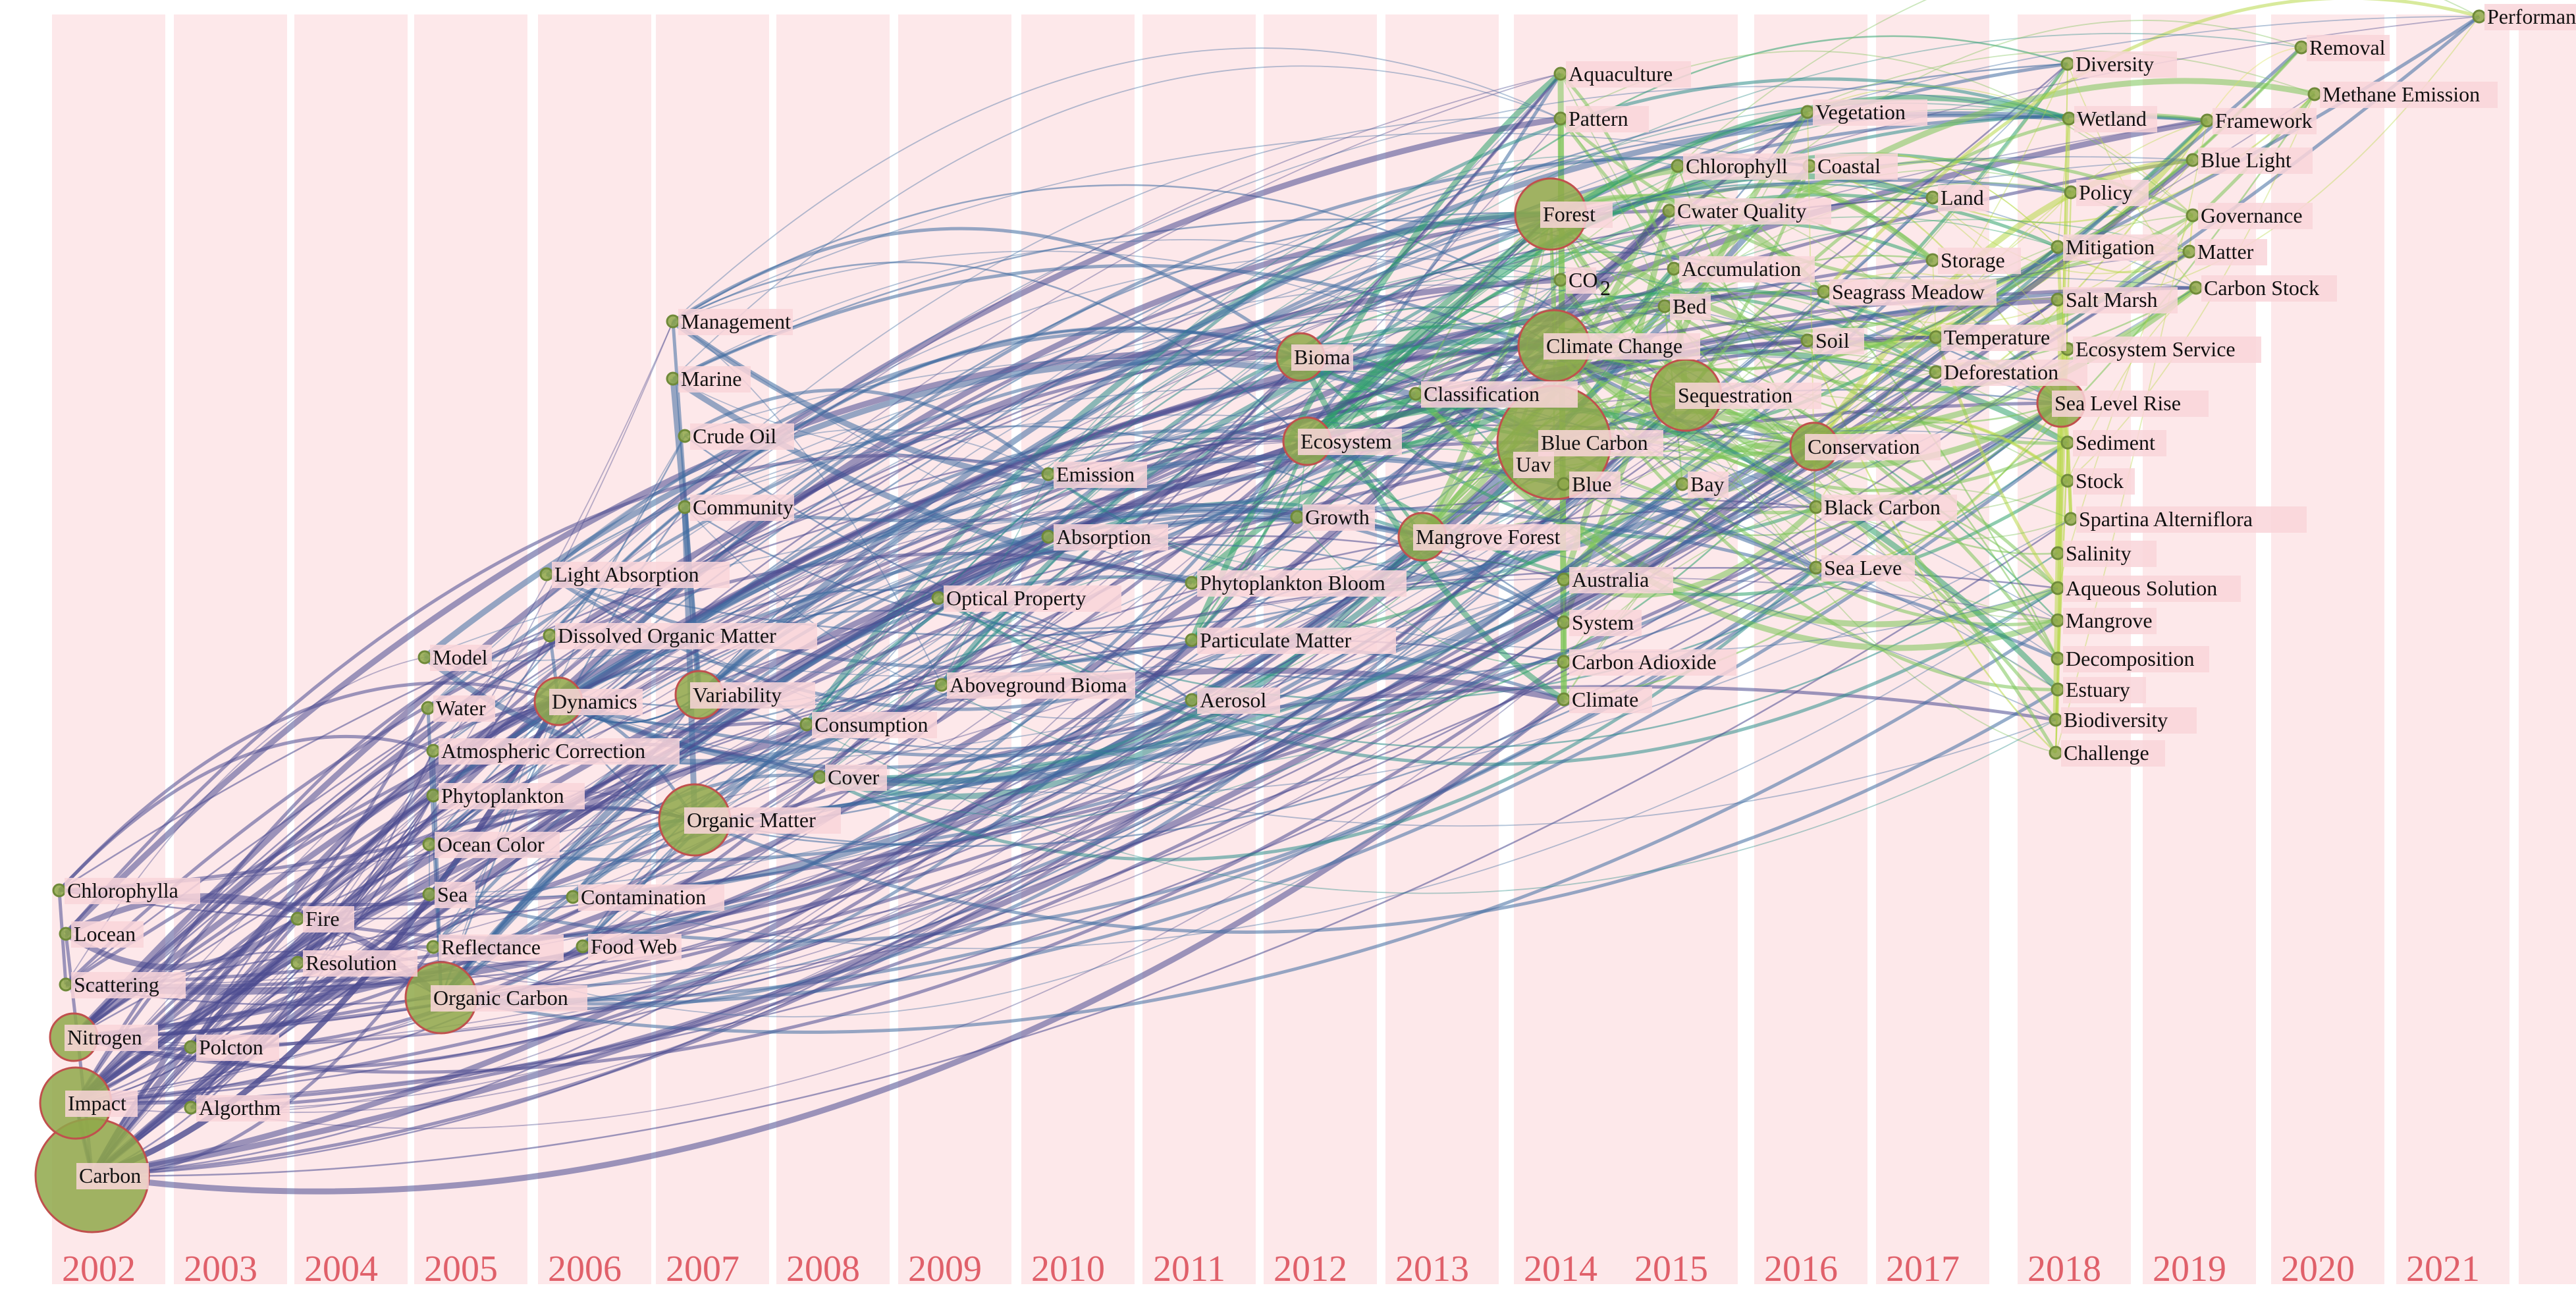 This screenshot has width=2576, height=1298. Describe the element at coordinates (1644, 662) in the screenshot. I see `keyword-label-carbon-adioxide: Carbon Adioxide` at that location.